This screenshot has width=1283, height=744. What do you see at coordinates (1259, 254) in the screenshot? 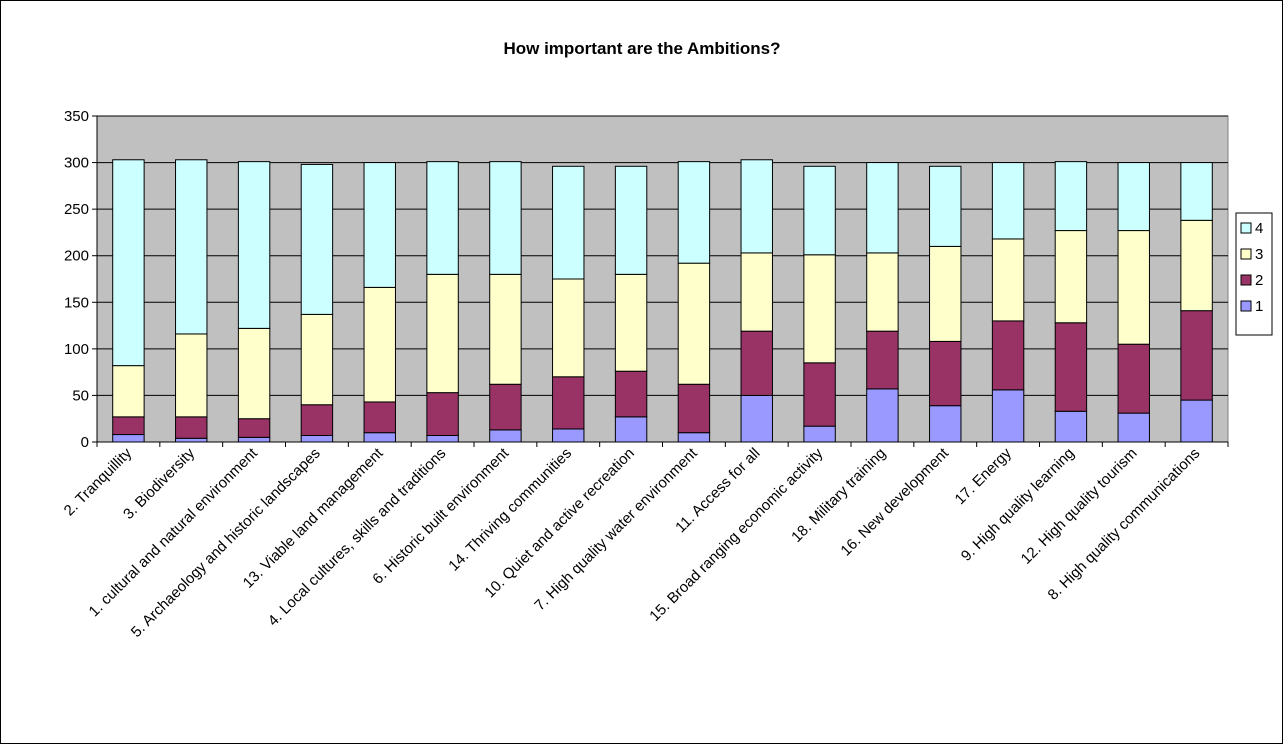
I see `legend-label: 3` at bounding box center [1259, 254].